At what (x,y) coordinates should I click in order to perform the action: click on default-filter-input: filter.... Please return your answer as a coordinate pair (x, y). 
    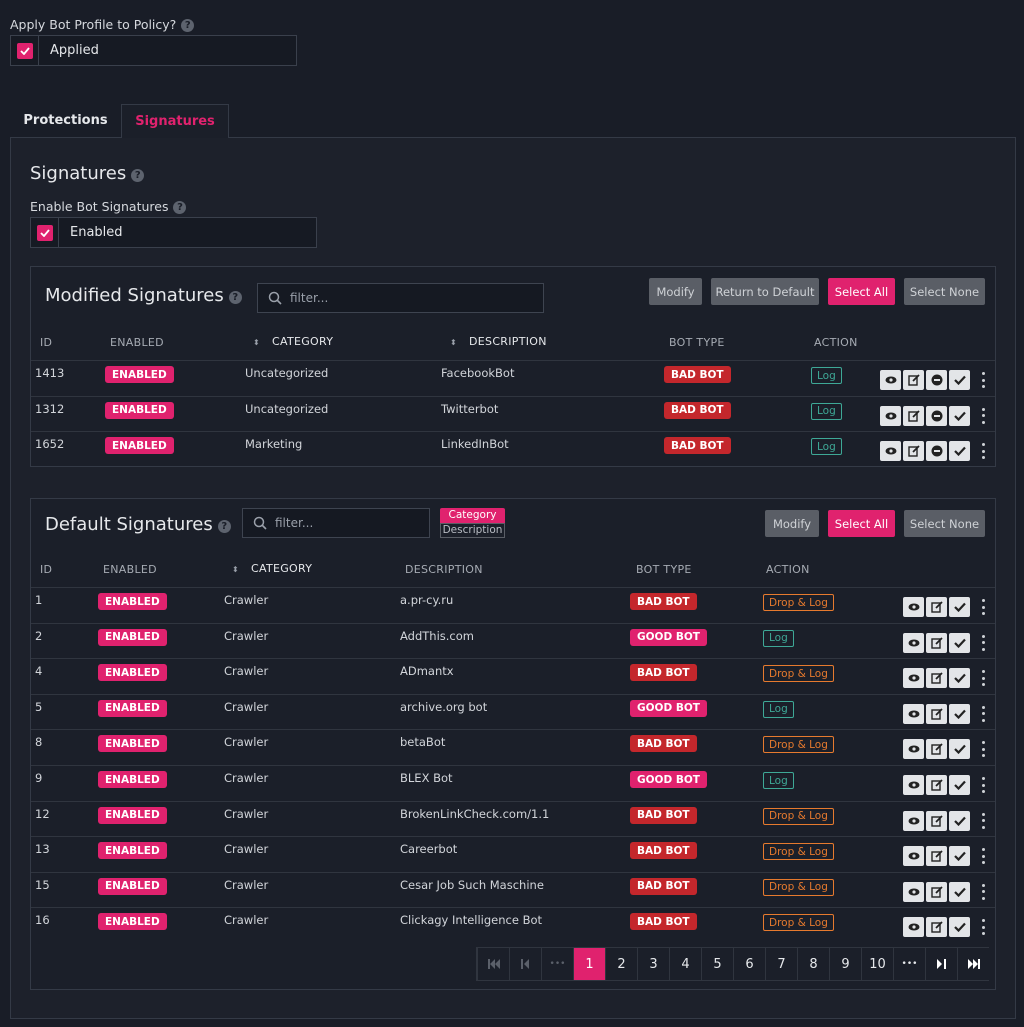
    Looking at the image, I should click on (336, 523).